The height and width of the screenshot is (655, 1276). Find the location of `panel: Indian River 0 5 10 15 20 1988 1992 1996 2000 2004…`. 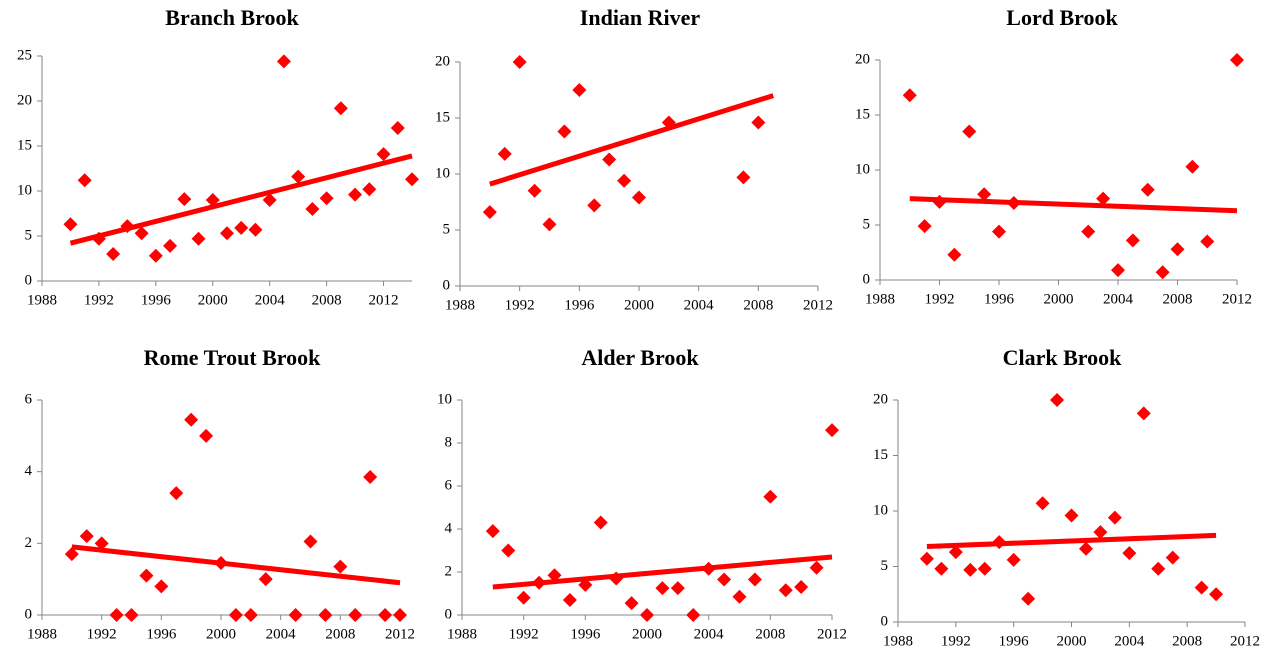

panel: Indian River 0 5 10 15 20 1988 1992 1996 2000 2004… is located at coordinates (634, 159).